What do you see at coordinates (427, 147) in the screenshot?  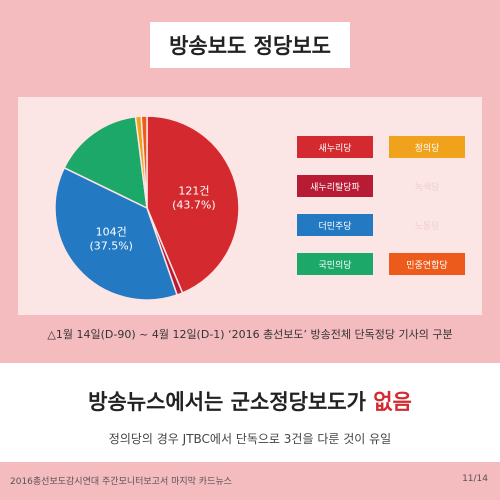 I see `legend-item: 정의당` at bounding box center [427, 147].